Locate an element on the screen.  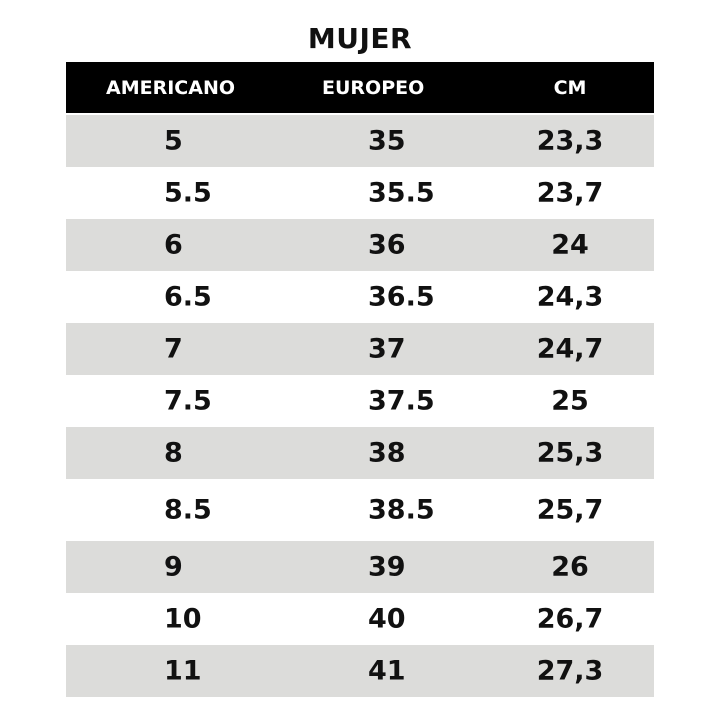
cell-americano: 7.5 is located at coordinates (188, 401).